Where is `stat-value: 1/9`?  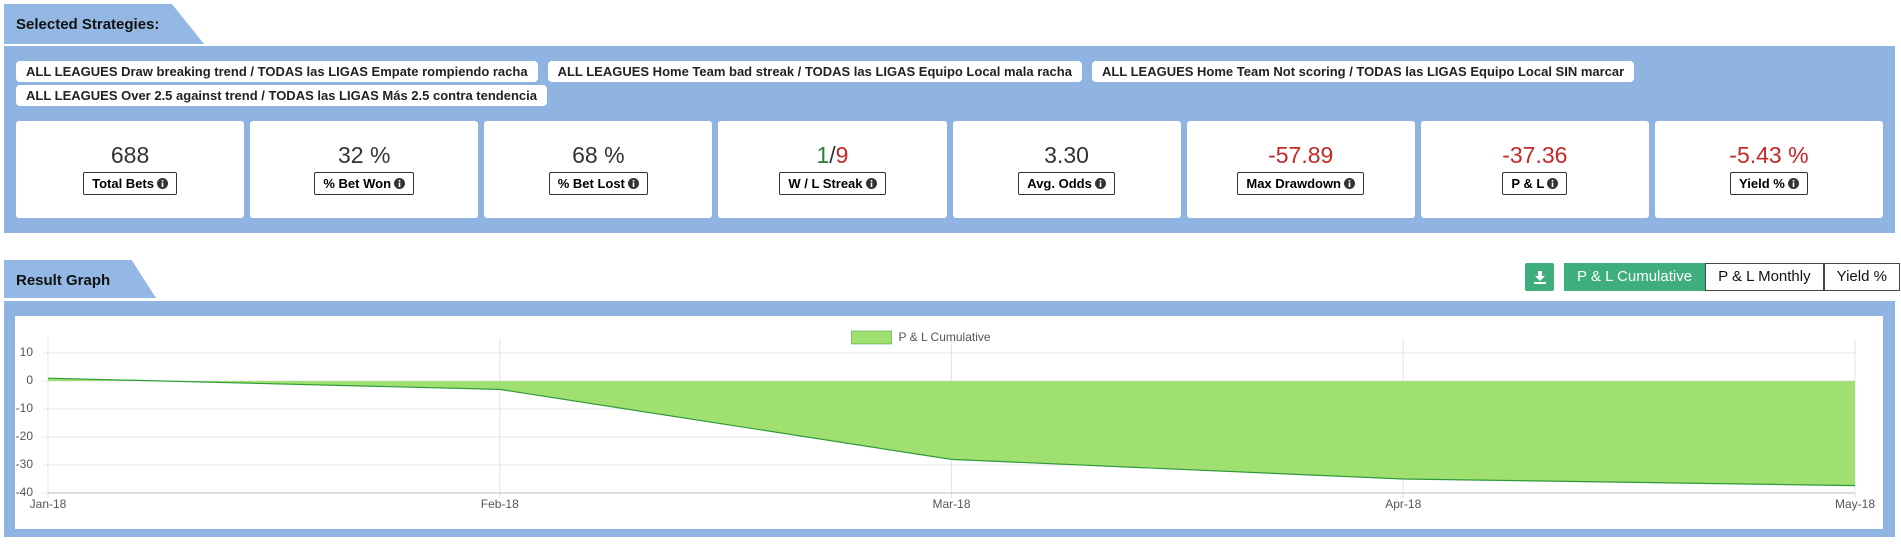
stat-value: 1/9 is located at coordinates (832, 157).